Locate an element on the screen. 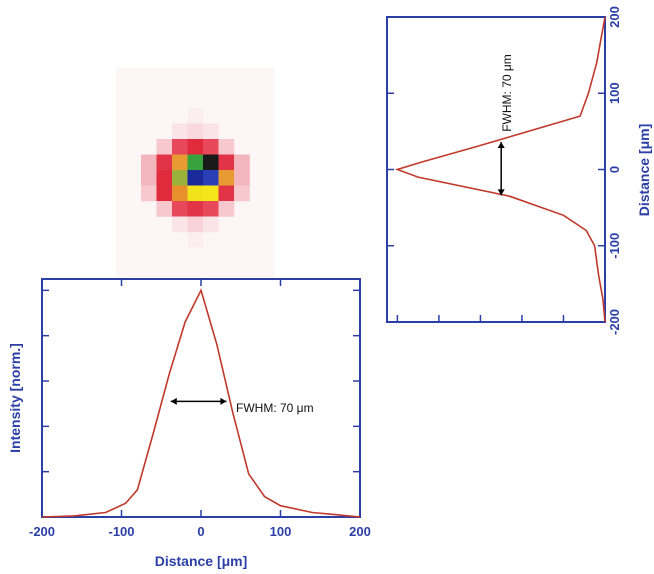 Image resolution: width=654 pixels, height=574 pixels. vertical-fwhm-arrow is located at coordinates (501, 169).